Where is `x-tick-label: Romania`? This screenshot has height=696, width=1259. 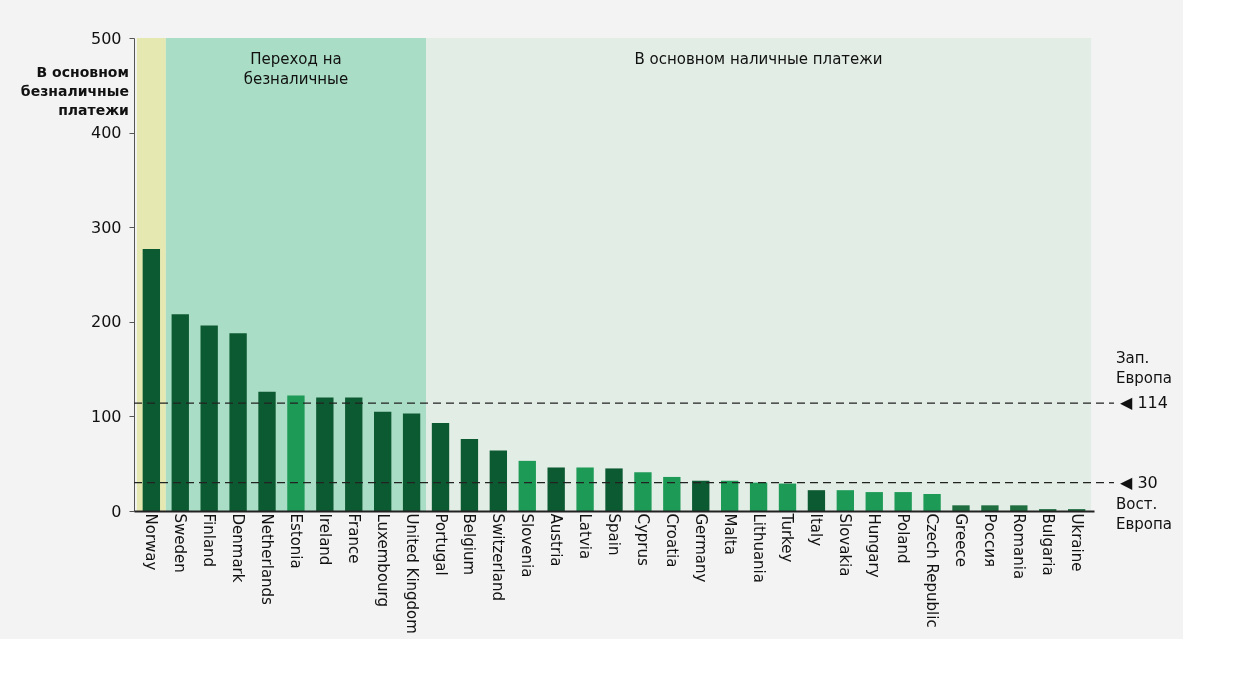 x-tick-label: Romania is located at coordinates (1018, 546).